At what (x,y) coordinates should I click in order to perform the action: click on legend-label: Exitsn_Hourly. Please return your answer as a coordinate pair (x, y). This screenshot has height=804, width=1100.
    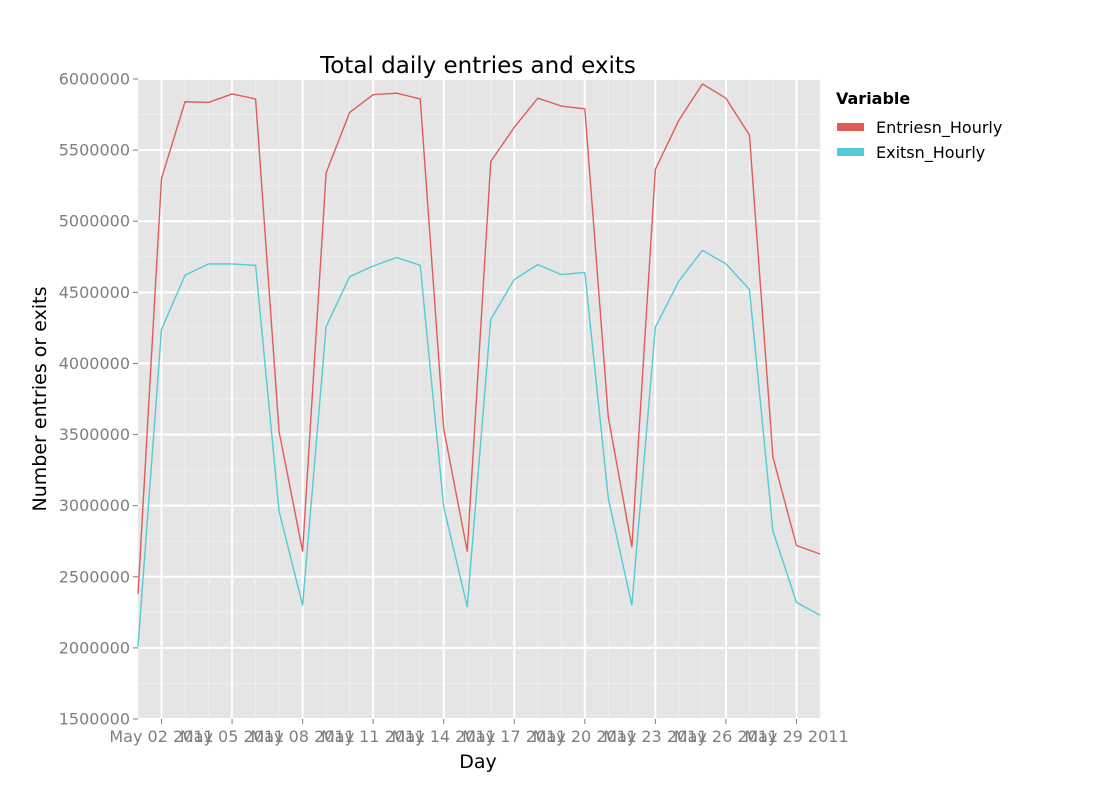
    Looking at the image, I should click on (930, 153).